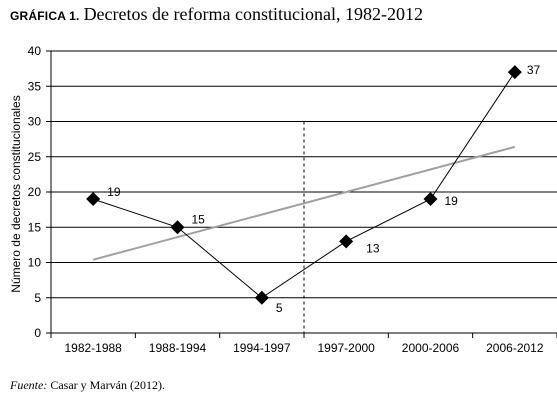 Image resolution: width=557 pixels, height=400 pixels. What do you see at coordinates (199, 219) in the screenshot?
I see `data-label: 15` at bounding box center [199, 219].